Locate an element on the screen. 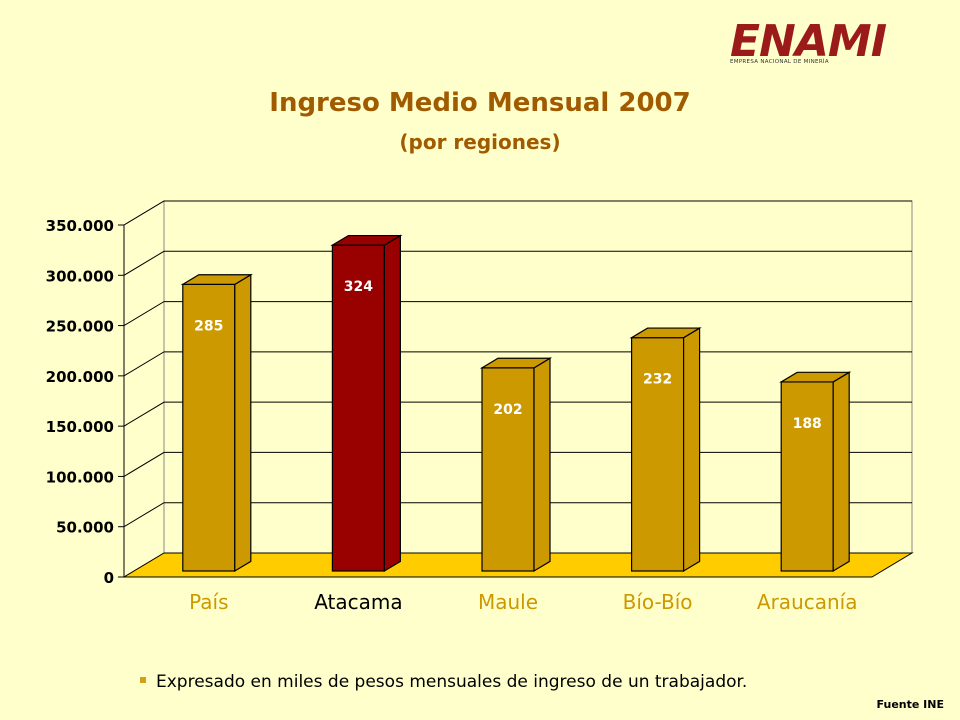 This screenshot has height=720, width=960. category-label: Bío-Bío is located at coordinates (658, 602).